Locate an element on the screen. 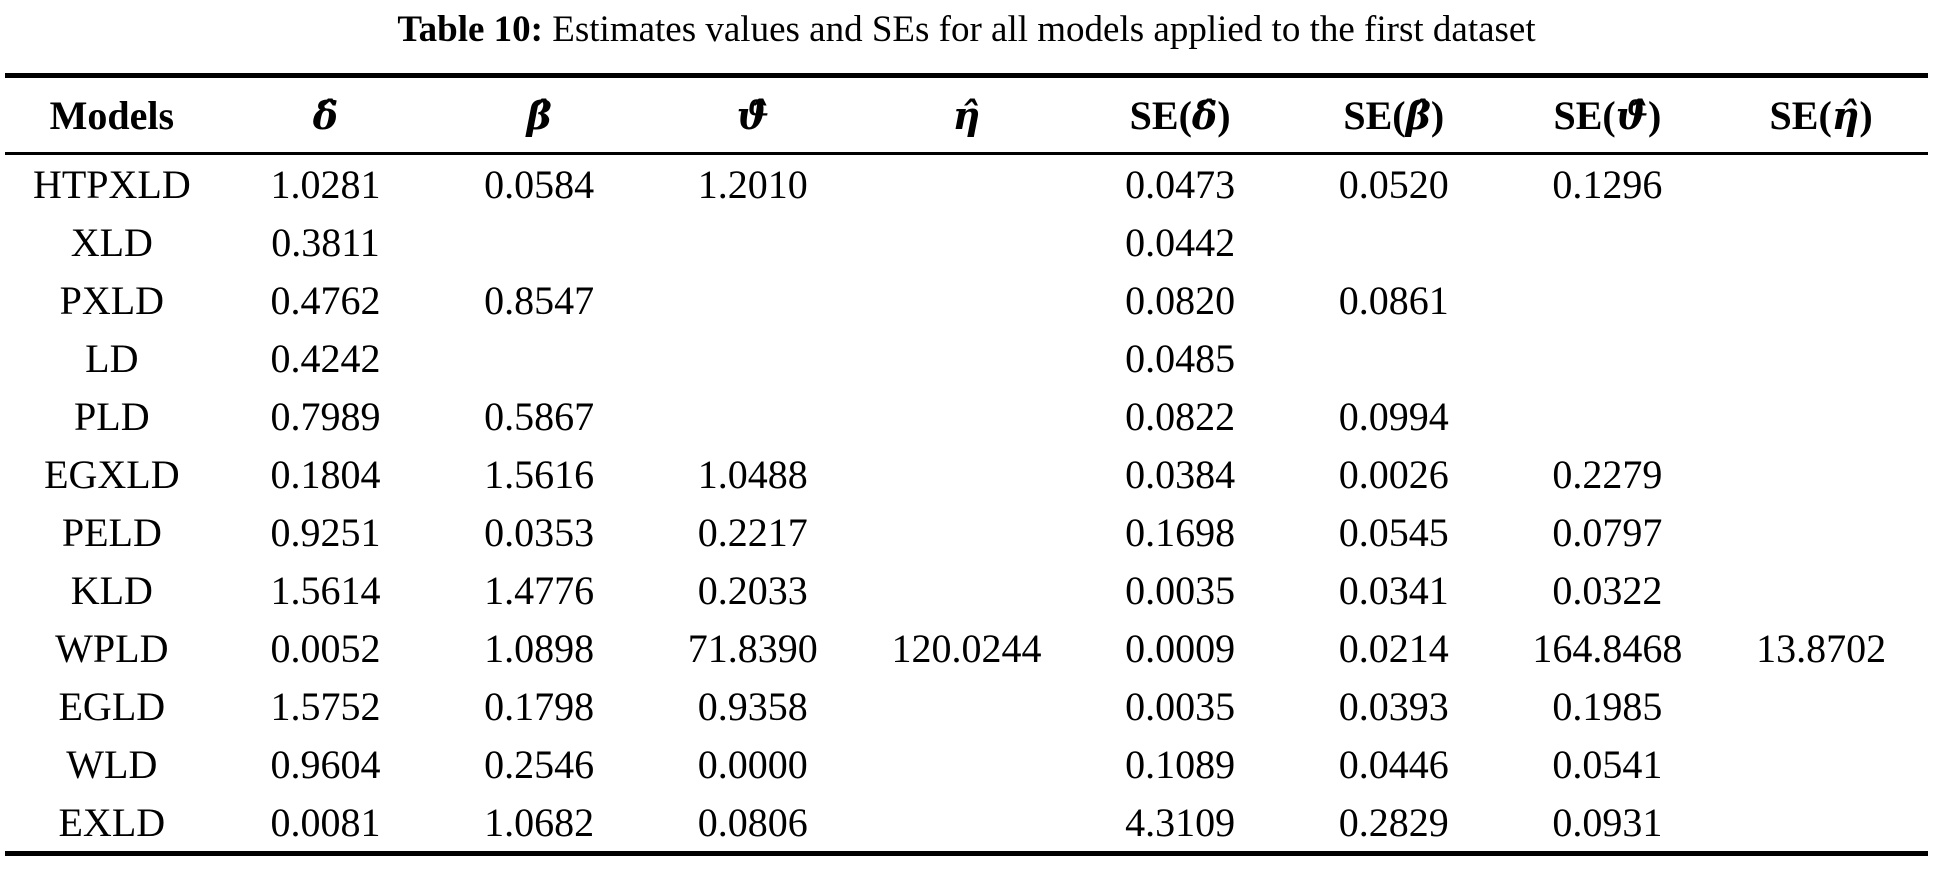  value-cell: 0.2546 is located at coordinates (539, 764).